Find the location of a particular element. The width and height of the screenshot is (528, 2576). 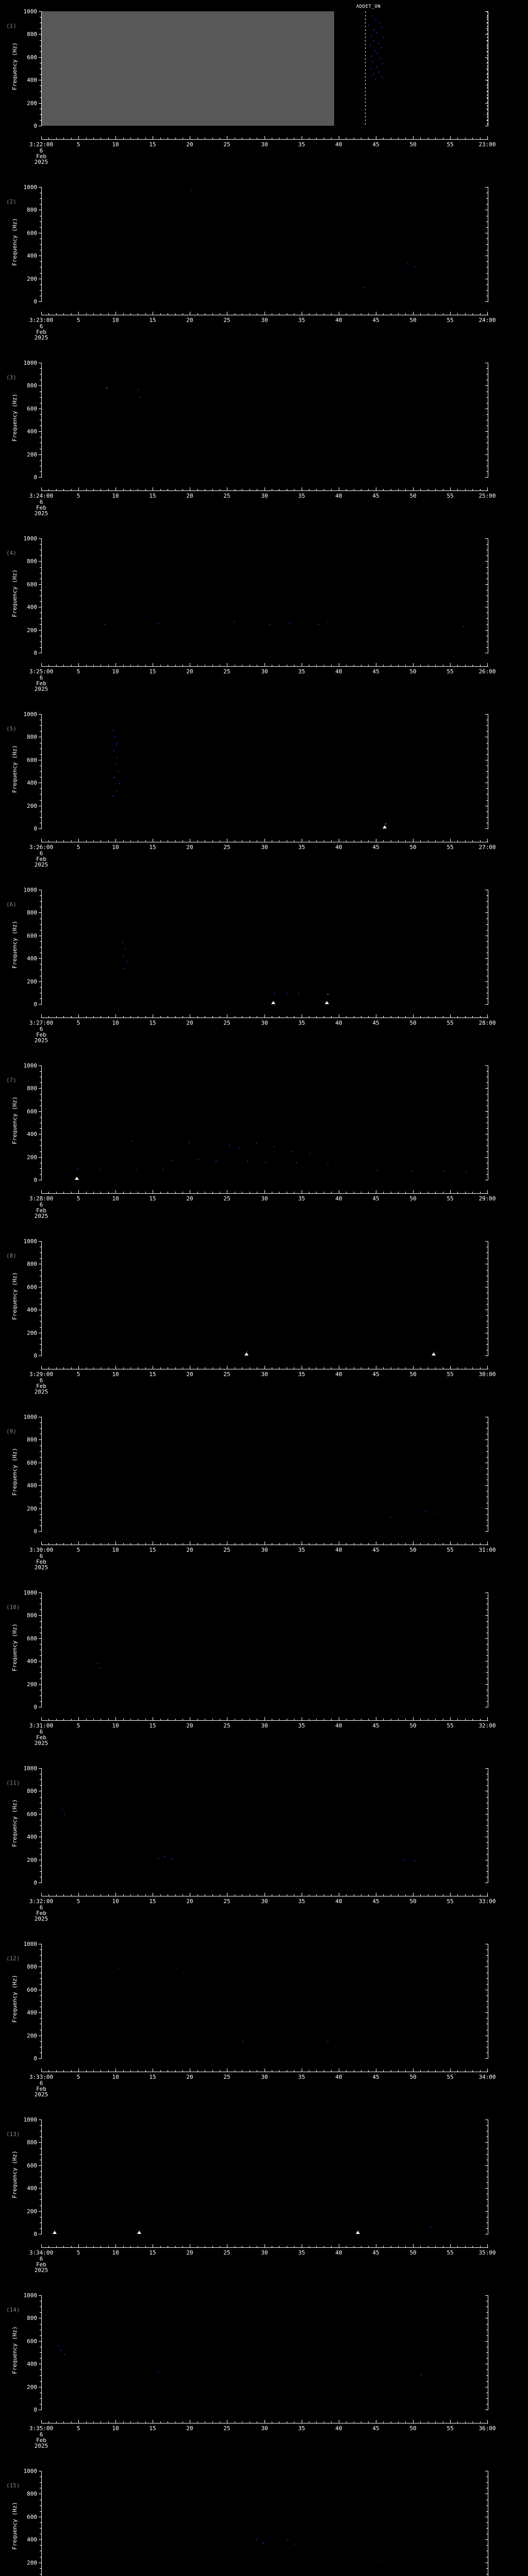

x-tick-label: 5 is located at coordinates (78, 847).